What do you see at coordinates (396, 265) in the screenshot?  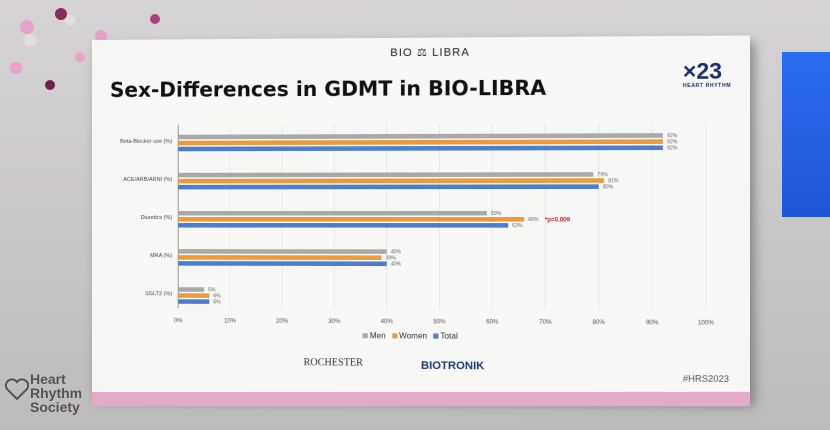 I see `value-label: 40%` at bounding box center [396, 265].